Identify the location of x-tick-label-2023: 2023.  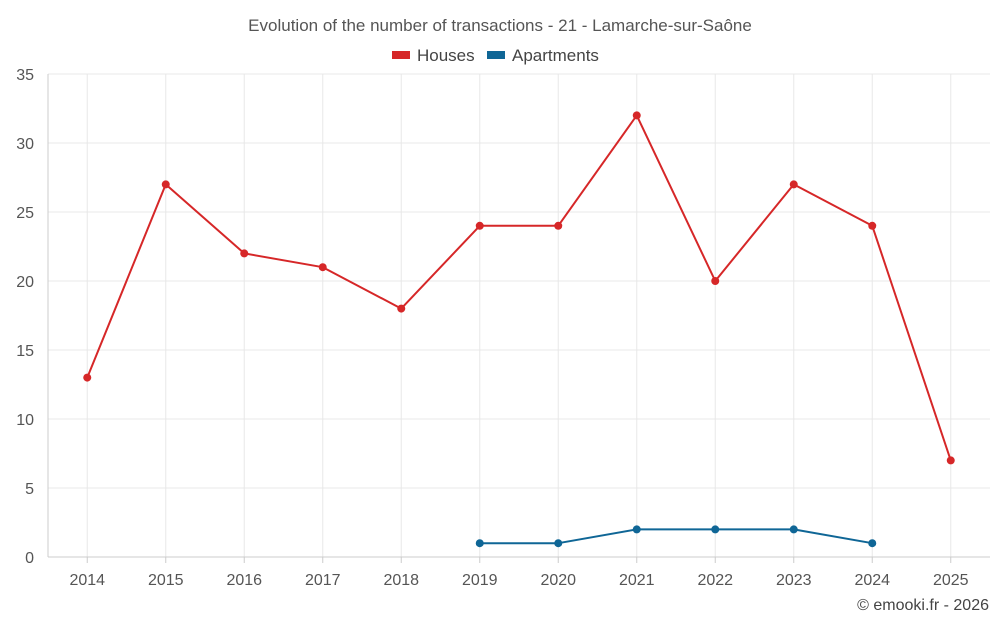
(794, 580).